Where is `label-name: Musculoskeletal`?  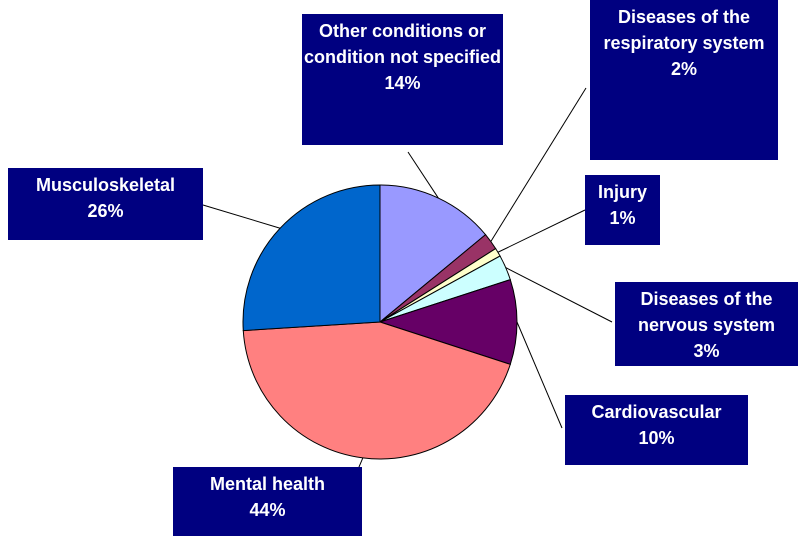
label-name: Musculoskeletal is located at coordinates (105, 185).